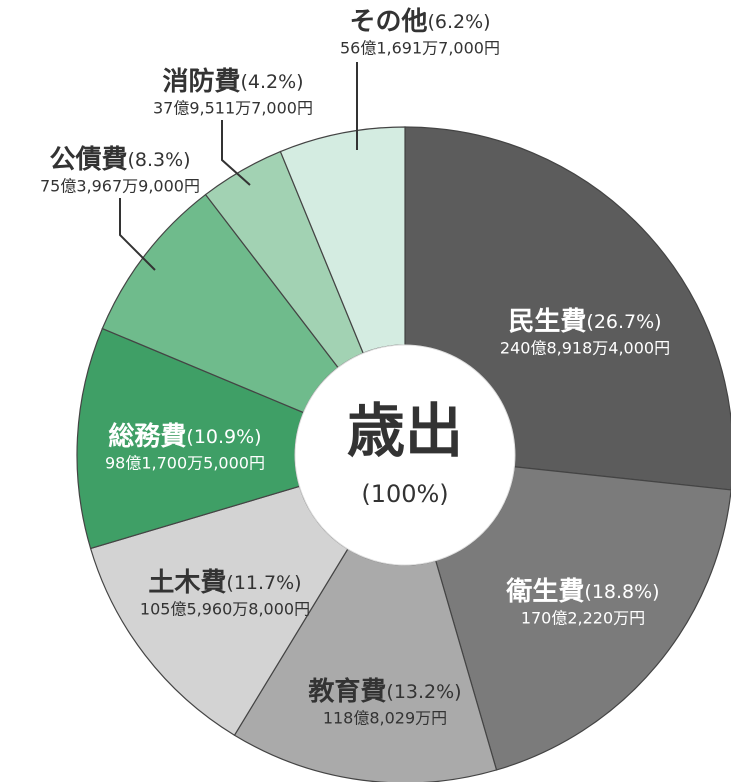 Image resolution: width=731 pixels, height=782 pixels. I want to click on slice-label: 教育費(13.2%), so click(384, 691).